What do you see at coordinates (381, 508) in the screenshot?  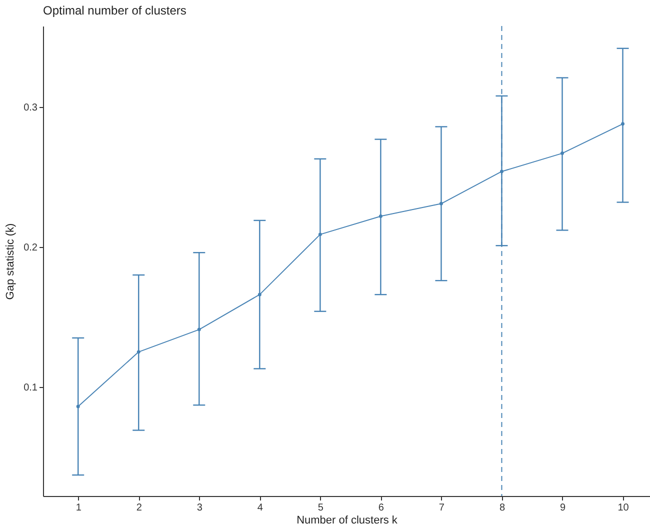 I see `x-tick-label: 6` at bounding box center [381, 508].